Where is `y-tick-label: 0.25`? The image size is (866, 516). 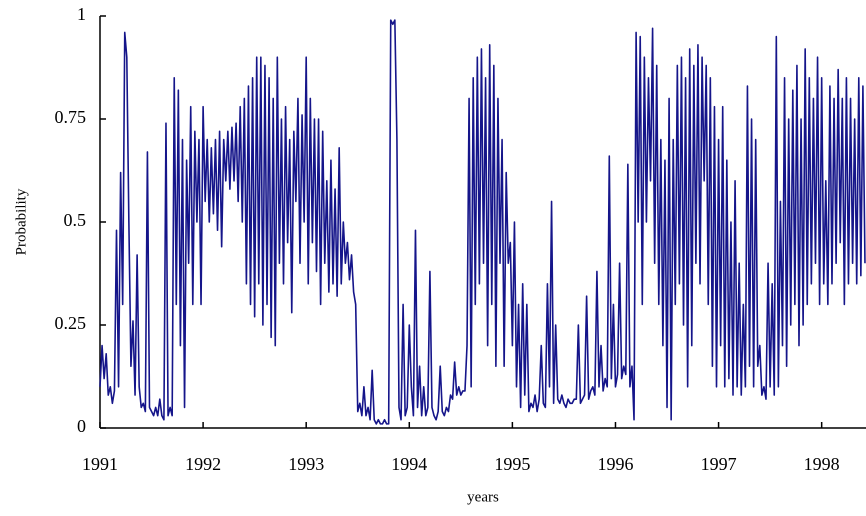 y-tick-label: 0.25 is located at coordinates (71, 323).